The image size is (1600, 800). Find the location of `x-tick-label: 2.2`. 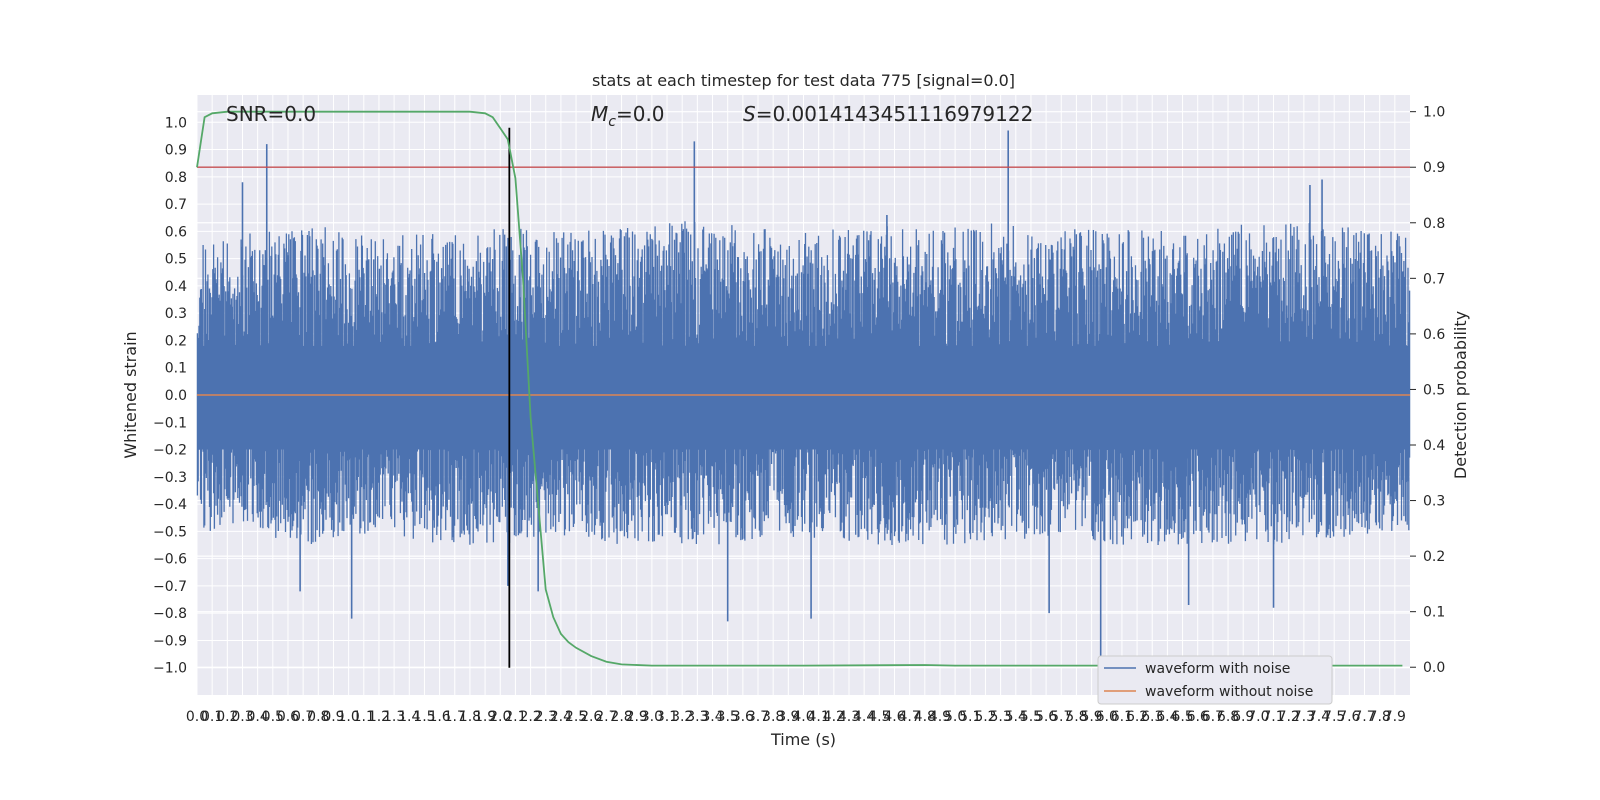

x-tick-label: 2.2 is located at coordinates (530, 717).